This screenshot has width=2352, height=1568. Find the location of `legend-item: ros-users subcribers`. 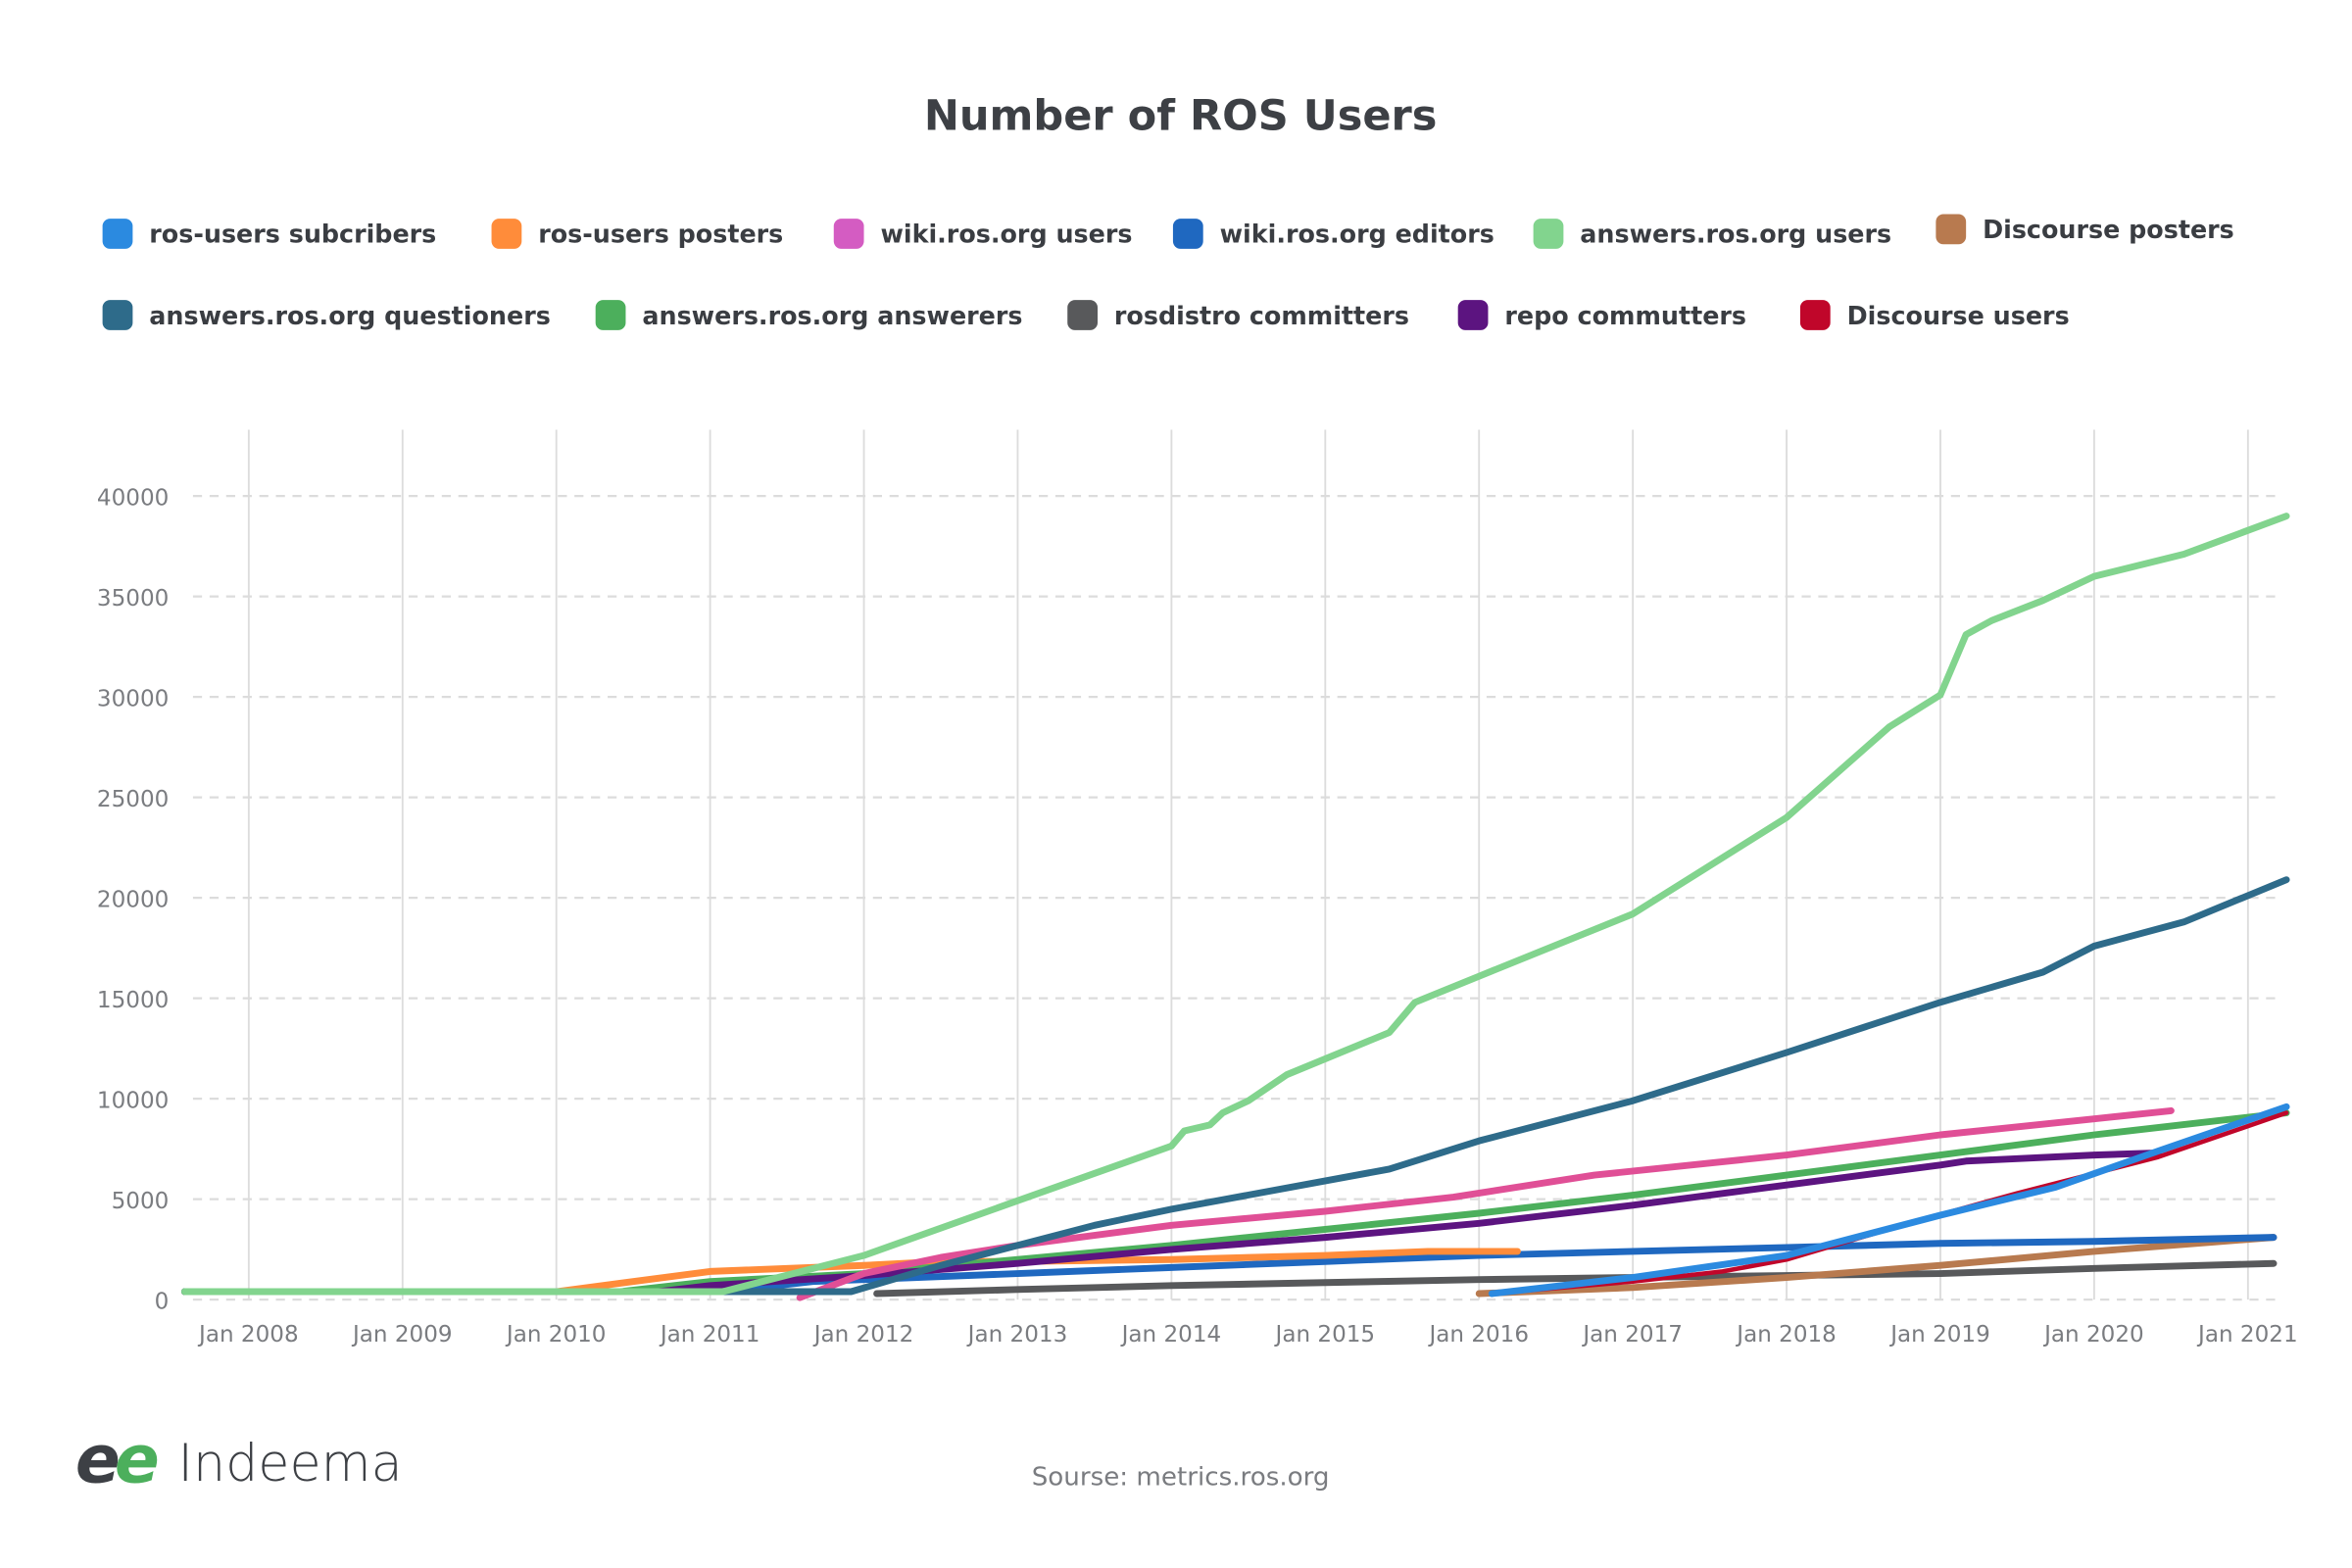

legend-item: ros-users subcribers is located at coordinates (269, 234).